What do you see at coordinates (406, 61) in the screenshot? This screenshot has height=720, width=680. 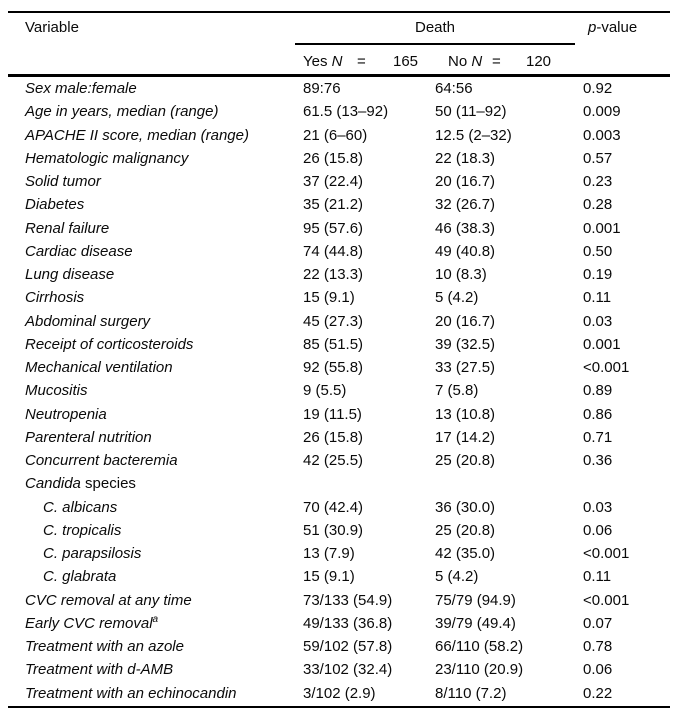 I see `yes-count: 165` at bounding box center [406, 61].